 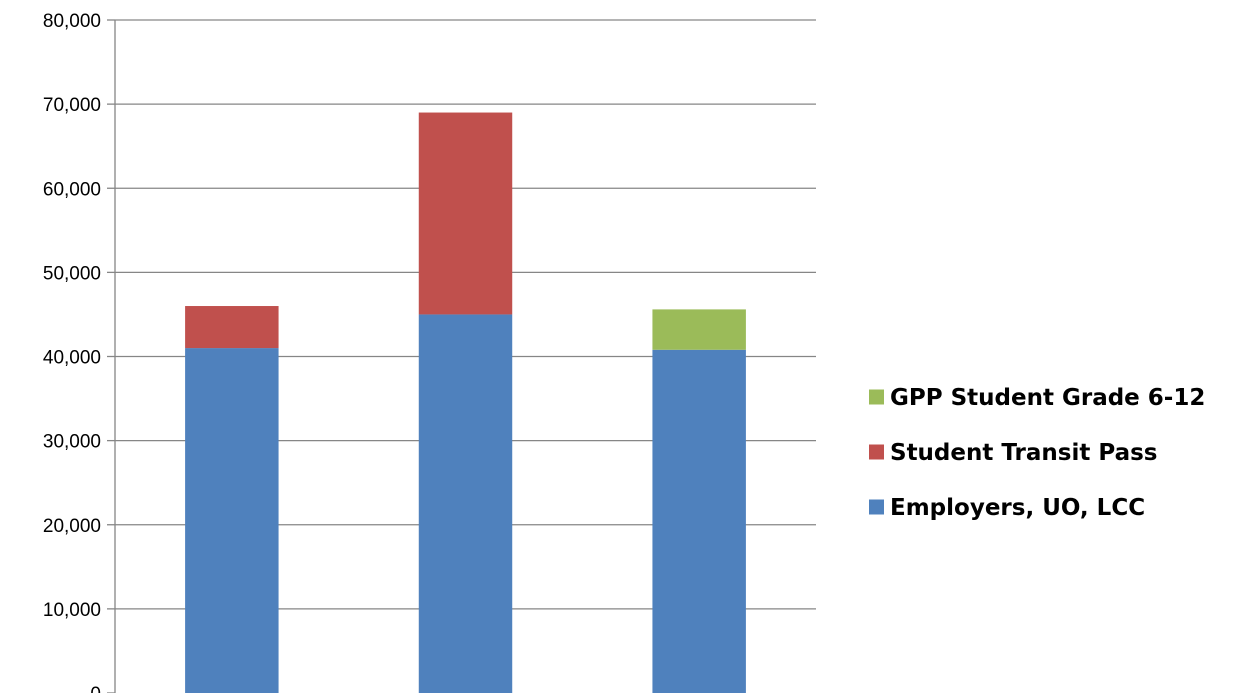 What do you see at coordinates (72, 273) in the screenshot?
I see `y-tick-label: 50,000` at bounding box center [72, 273].